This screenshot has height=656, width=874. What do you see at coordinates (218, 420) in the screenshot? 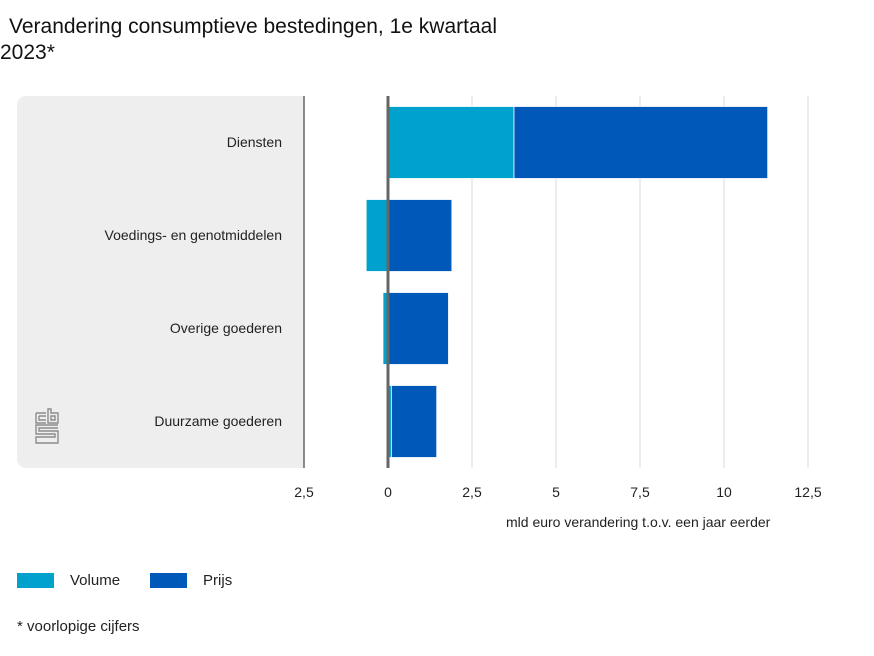
I see `category-label: Duurzame goederen` at bounding box center [218, 420].